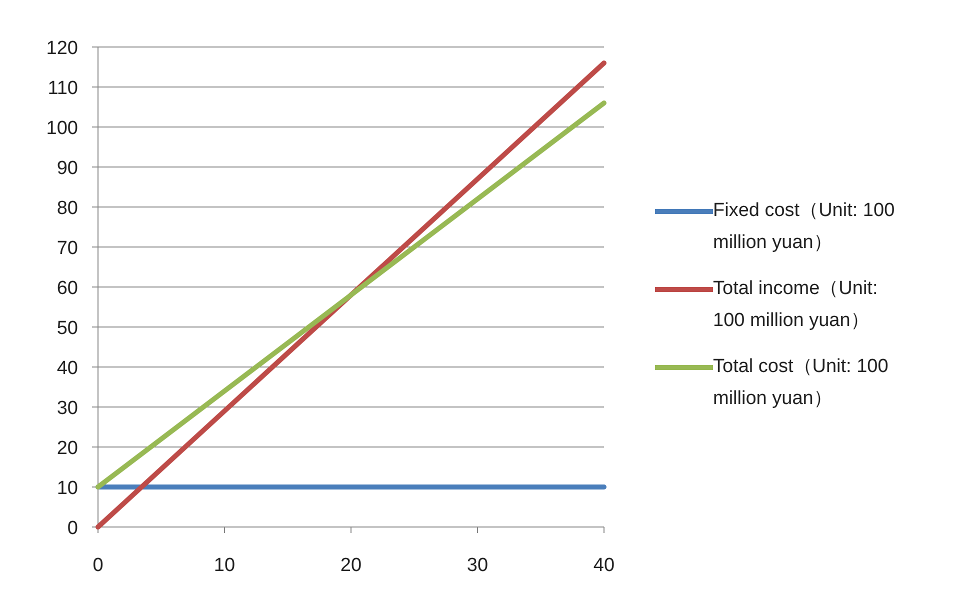 The image size is (969, 591). I want to click on y-tick-label: 120, so click(62, 48).